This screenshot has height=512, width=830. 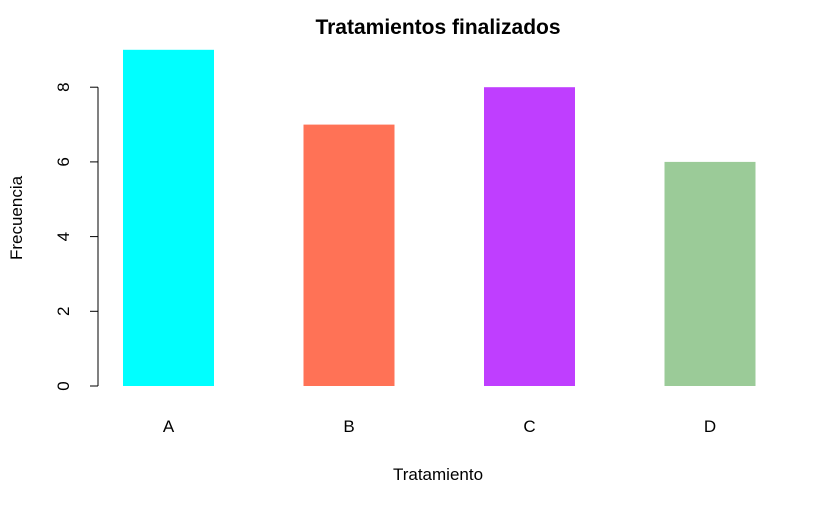 I want to click on y-axis: 0 2 4 6 8, so click(x=76, y=236).